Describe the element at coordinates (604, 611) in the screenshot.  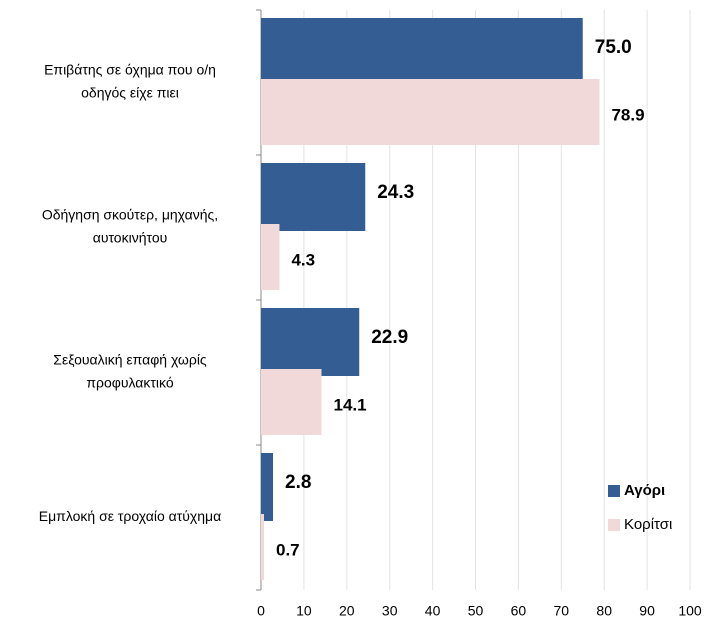
I see `x-tick-label: 80` at that location.